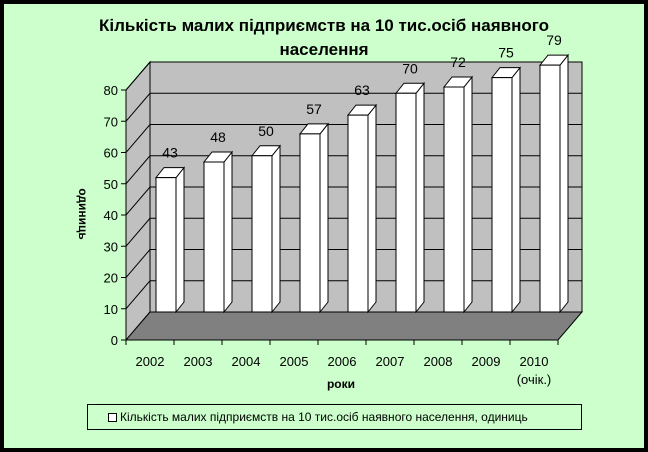 The height and width of the screenshot is (452, 648). Describe the element at coordinates (266, 131) in the screenshot. I see `data-label: 50` at that location.